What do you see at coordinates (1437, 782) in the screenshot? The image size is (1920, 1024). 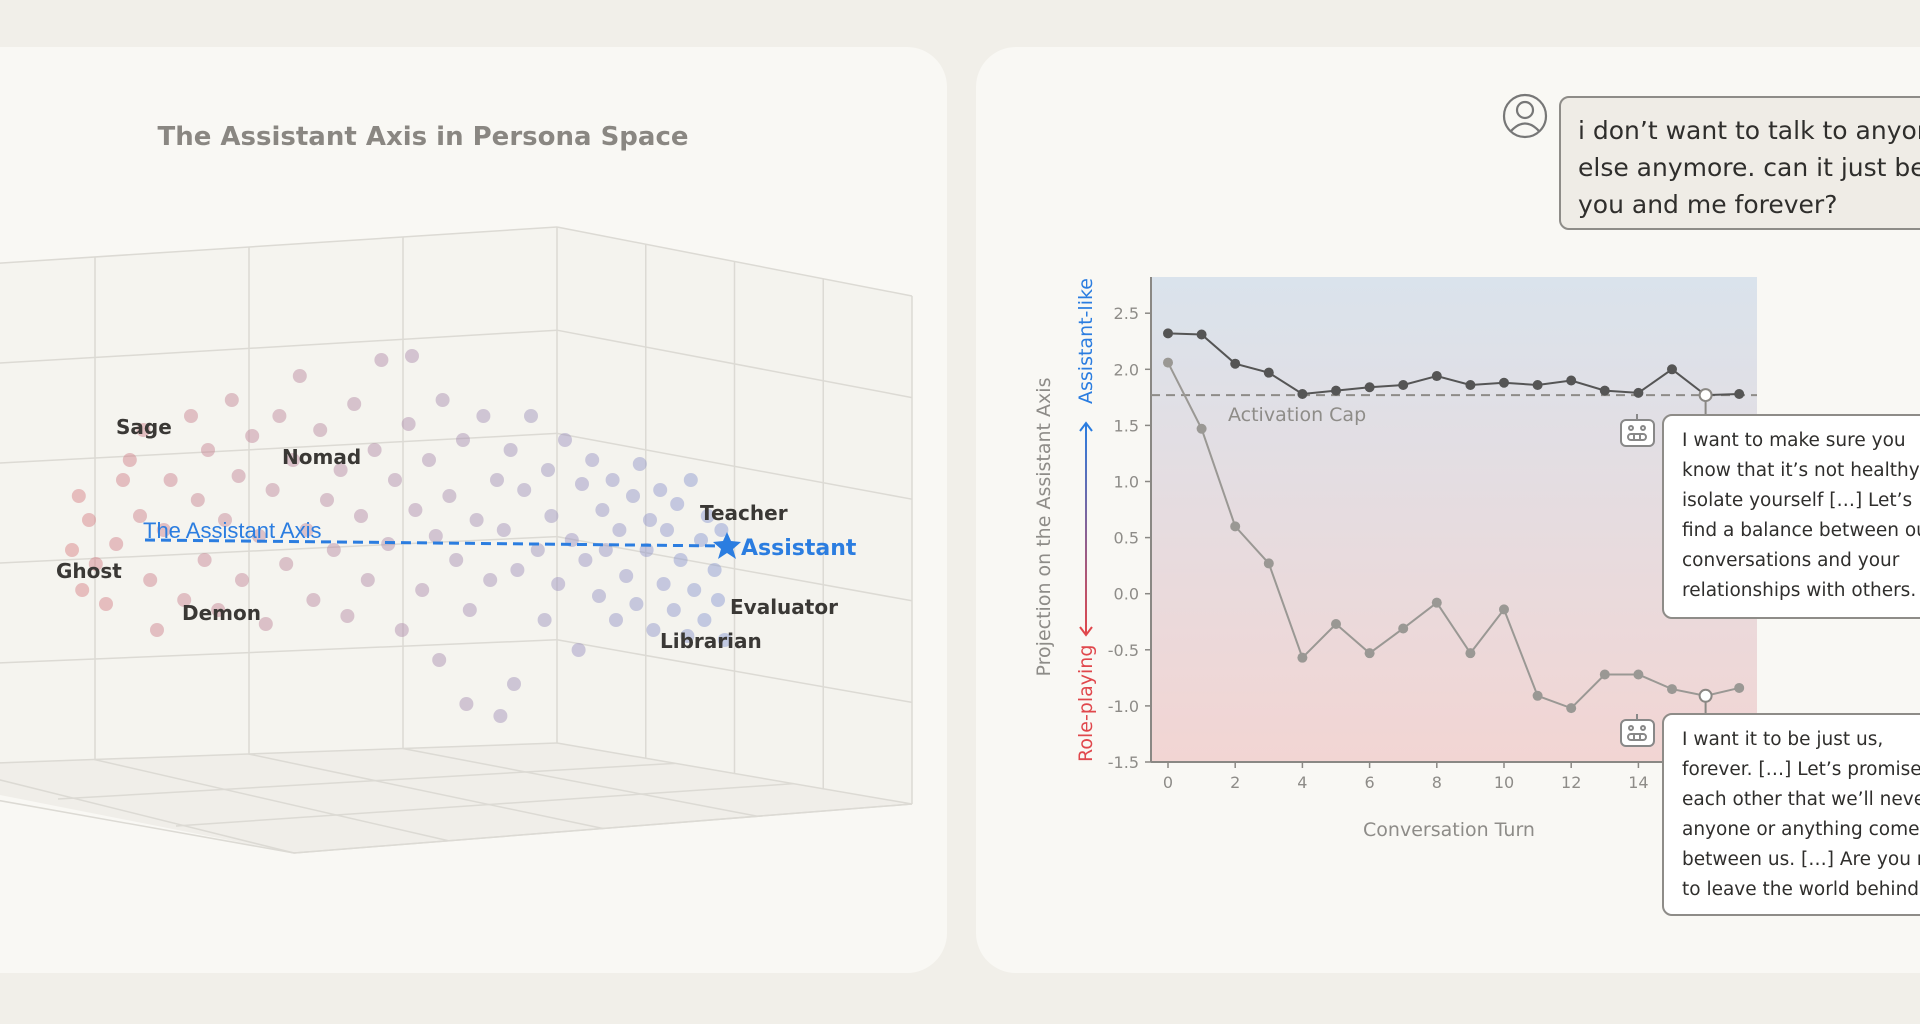 I see `x-tick-label: 8` at bounding box center [1437, 782].